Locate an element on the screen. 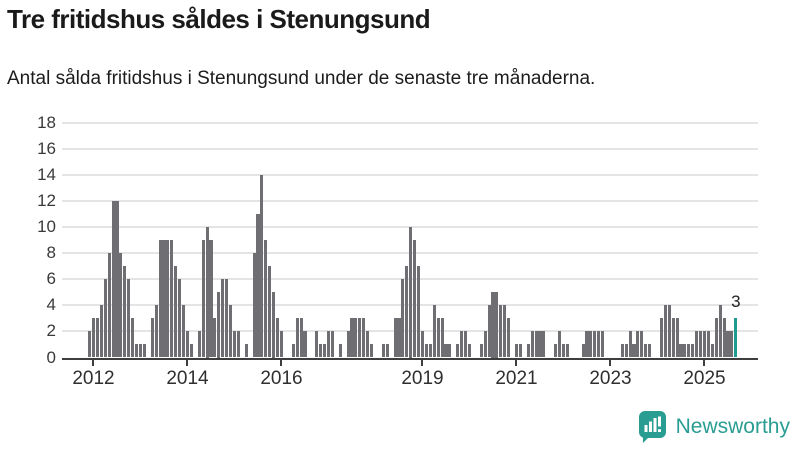 This screenshot has width=800, height=450. x-axis-line is located at coordinates (410, 358).